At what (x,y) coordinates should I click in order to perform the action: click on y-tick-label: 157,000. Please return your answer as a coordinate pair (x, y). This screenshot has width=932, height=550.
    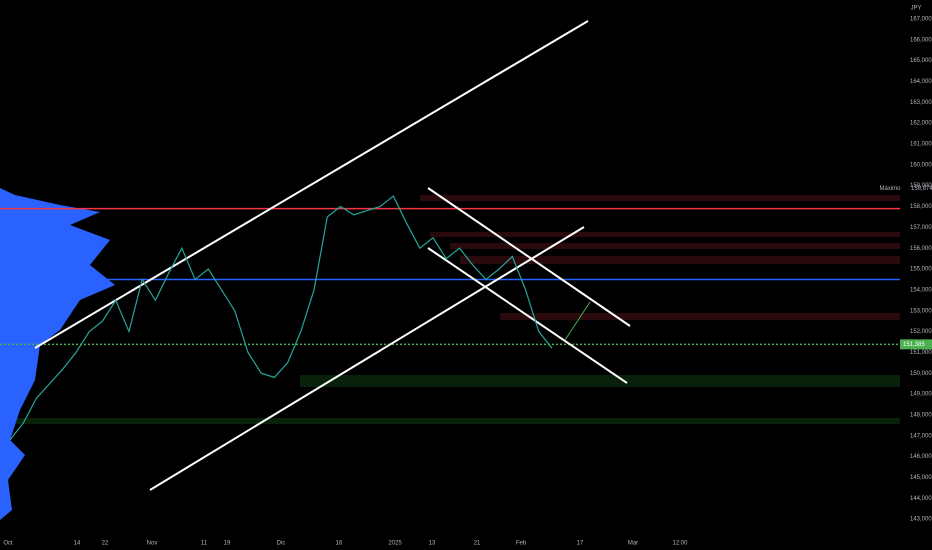
    Looking at the image, I should click on (921, 228).